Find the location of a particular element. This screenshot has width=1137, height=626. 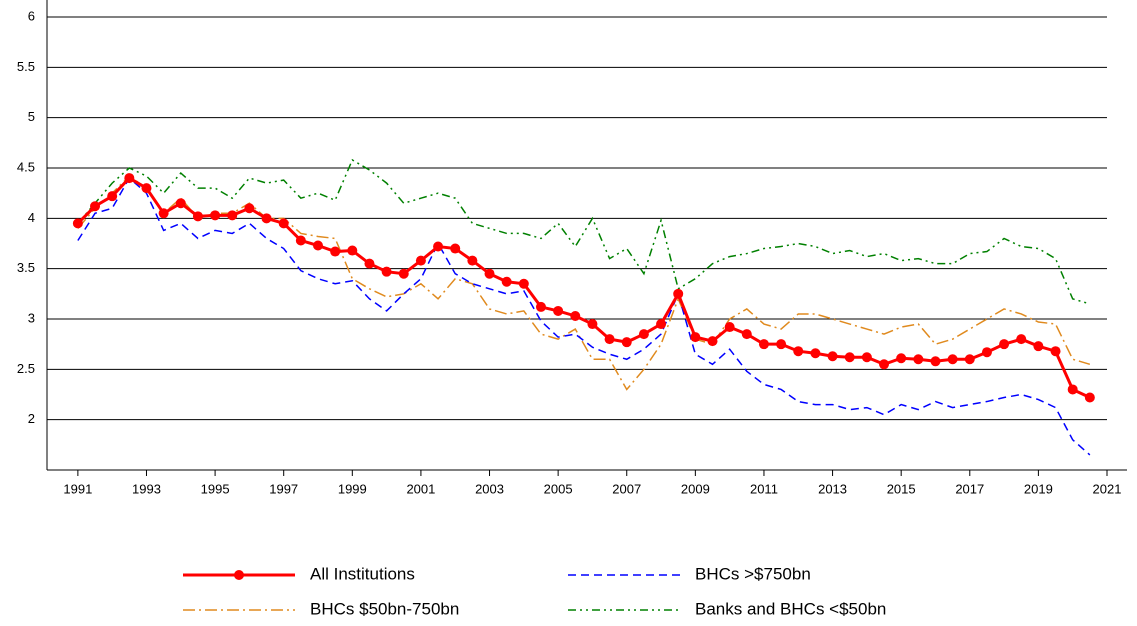

y-tick-label: 6 is located at coordinates (31, 15).